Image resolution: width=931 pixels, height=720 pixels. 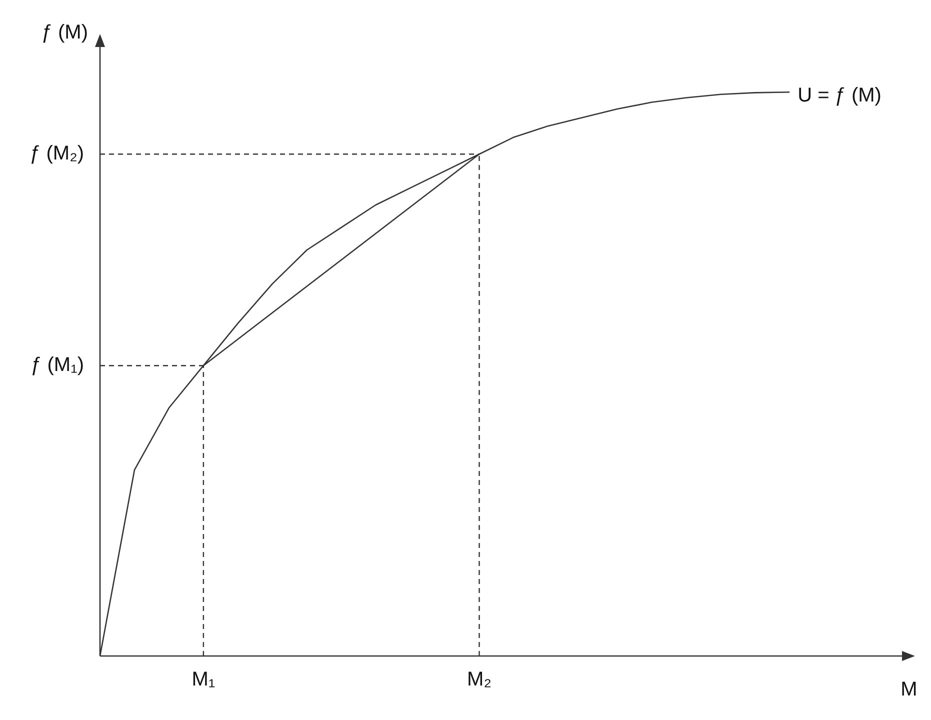 I want to click on ref-line-label: ƒ (M₁), so click(x=57, y=365).